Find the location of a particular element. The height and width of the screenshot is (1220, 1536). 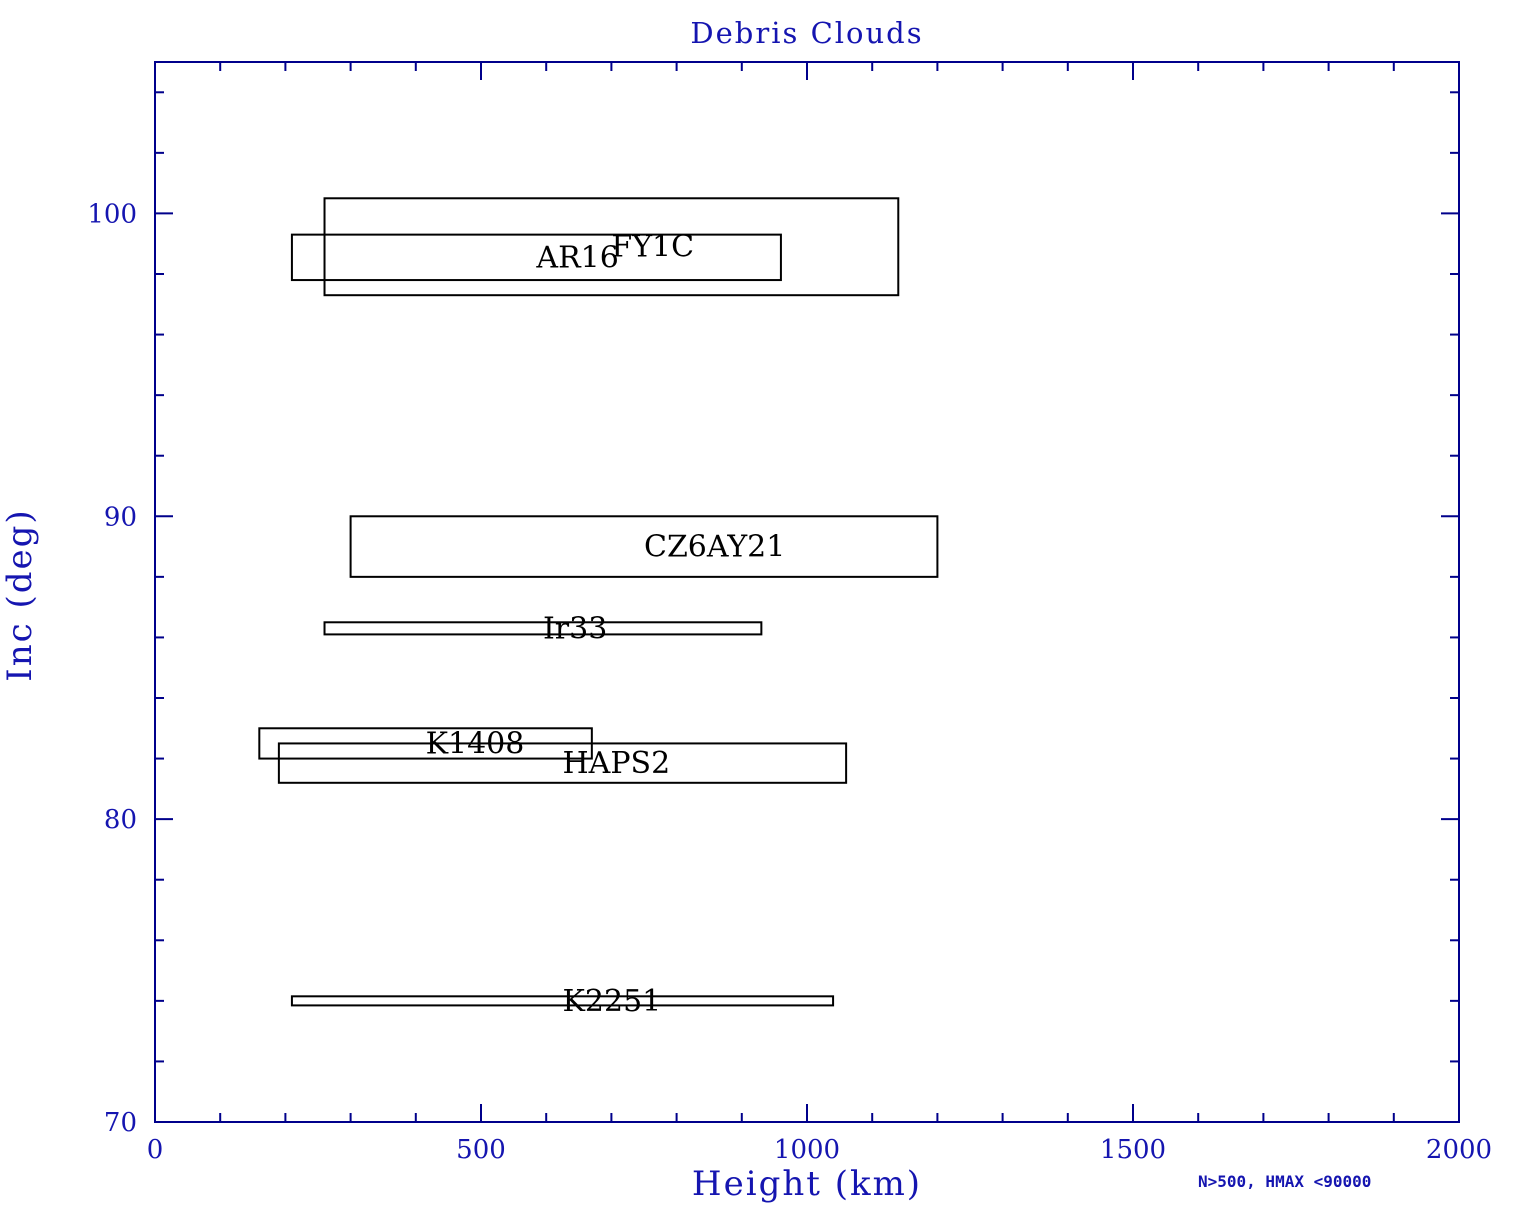

x-tick-label: 1500 is located at coordinates (1133, 1150).